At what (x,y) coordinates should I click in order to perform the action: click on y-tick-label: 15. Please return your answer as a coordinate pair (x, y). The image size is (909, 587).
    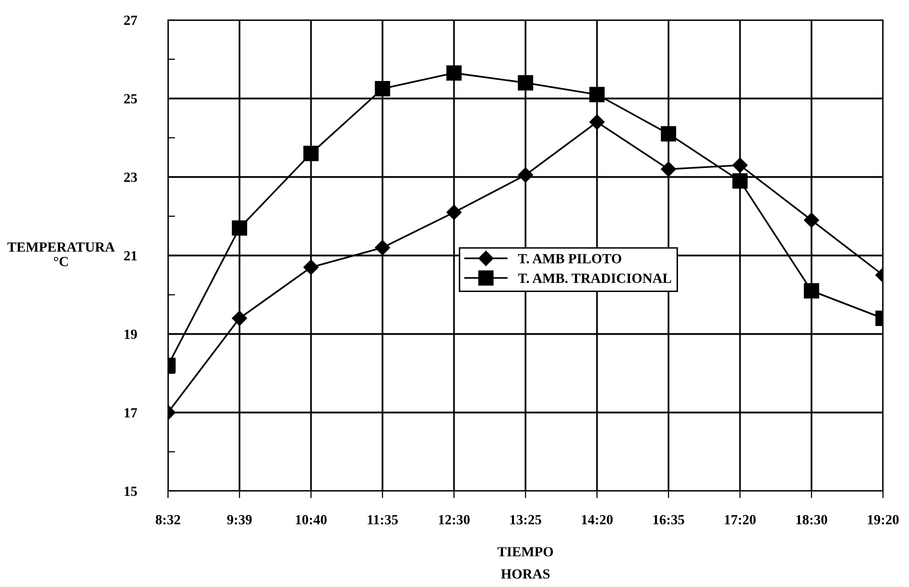
    Looking at the image, I should click on (130, 491).